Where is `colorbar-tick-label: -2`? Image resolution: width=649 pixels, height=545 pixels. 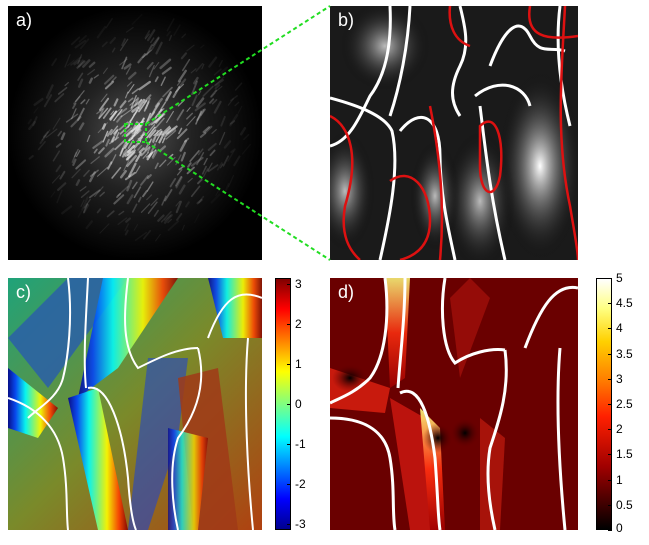 colorbar-tick-label: -2 is located at coordinates (300, 484).